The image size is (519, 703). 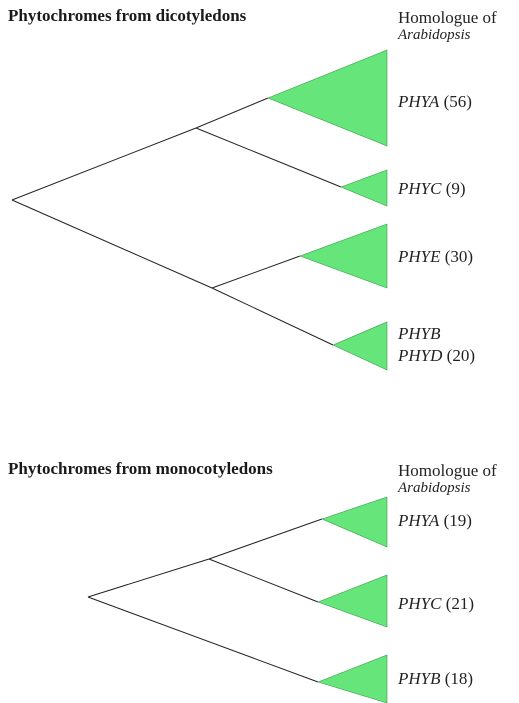 What do you see at coordinates (457, 520) in the screenshot?
I see `clade-count: (19)` at bounding box center [457, 520].